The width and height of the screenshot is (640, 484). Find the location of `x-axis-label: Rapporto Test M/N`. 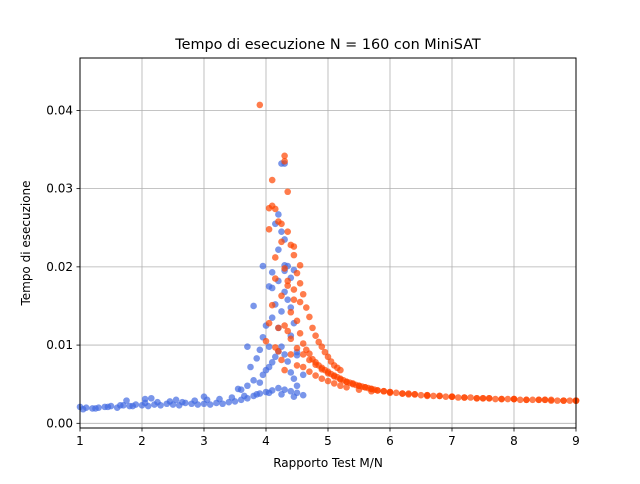

x-axis-label: Rapporto Test M/N is located at coordinates (328, 463).